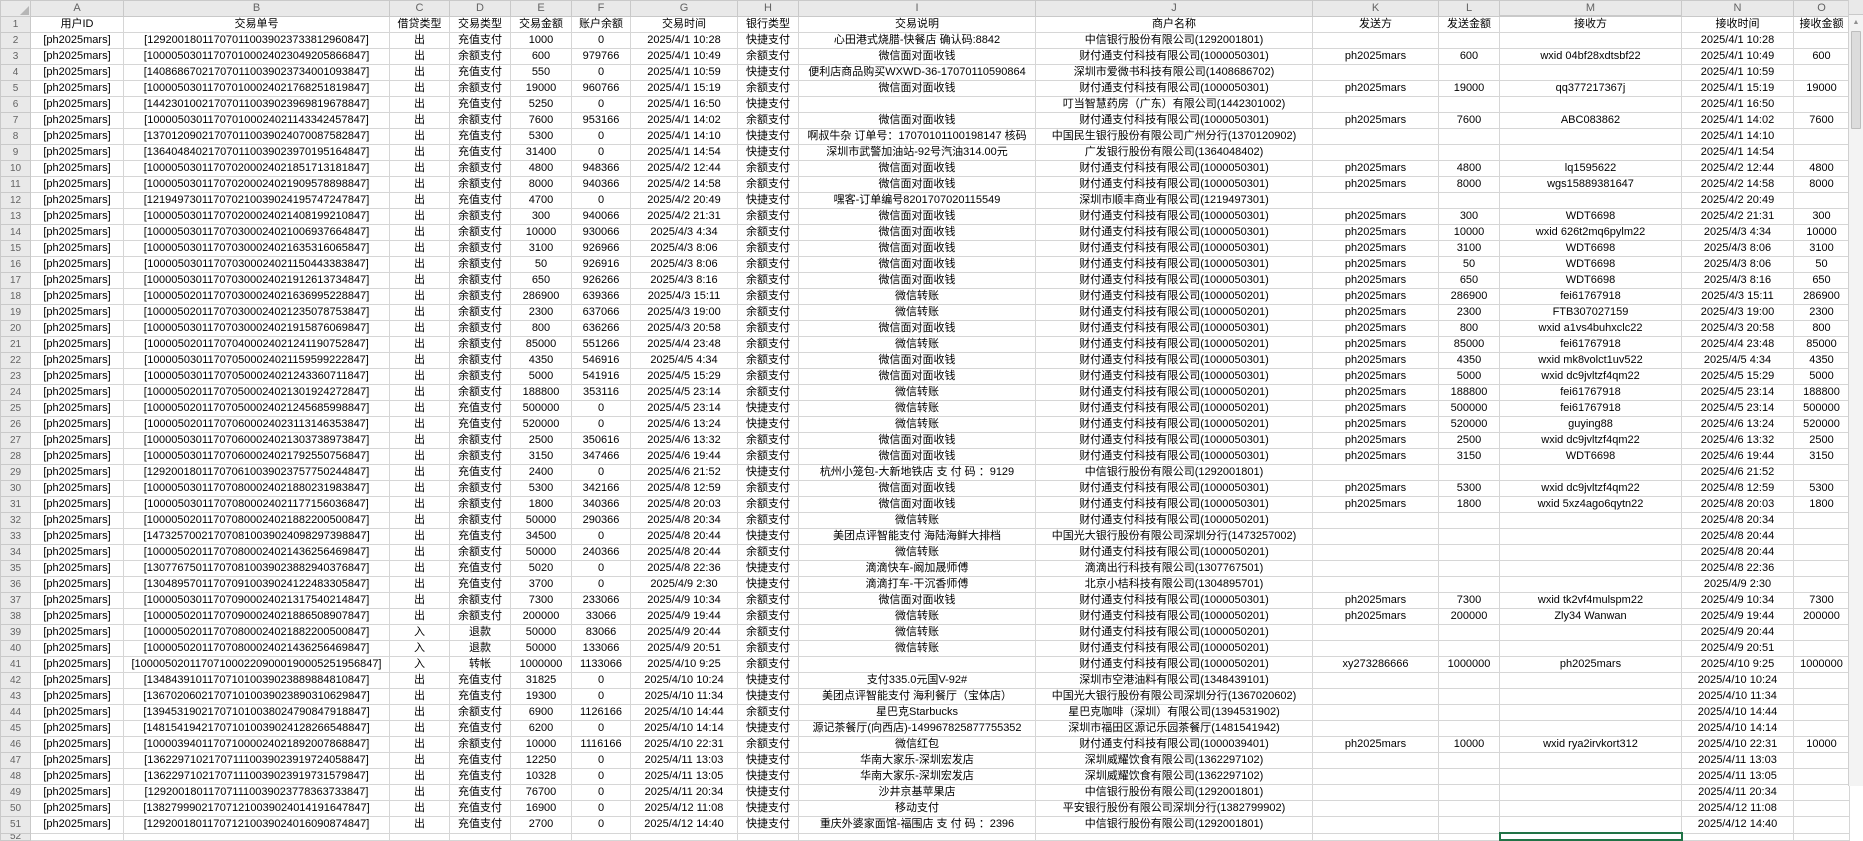 The height and width of the screenshot is (841, 1863). I want to click on cell: 微信面对面收钱, so click(917, 264).